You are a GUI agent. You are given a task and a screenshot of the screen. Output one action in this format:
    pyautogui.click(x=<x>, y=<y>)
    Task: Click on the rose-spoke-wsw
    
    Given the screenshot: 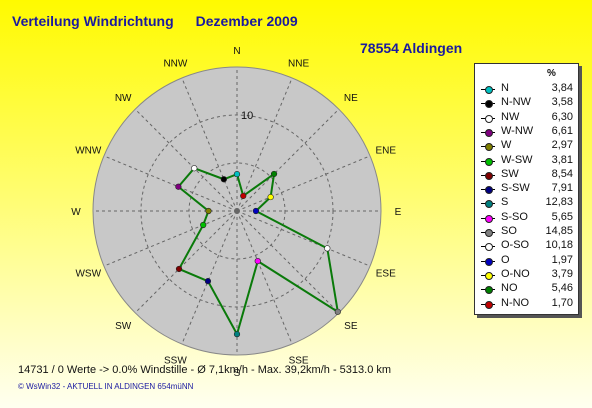 What is the action you would take?
    pyautogui.click(x=170, y=238)
    